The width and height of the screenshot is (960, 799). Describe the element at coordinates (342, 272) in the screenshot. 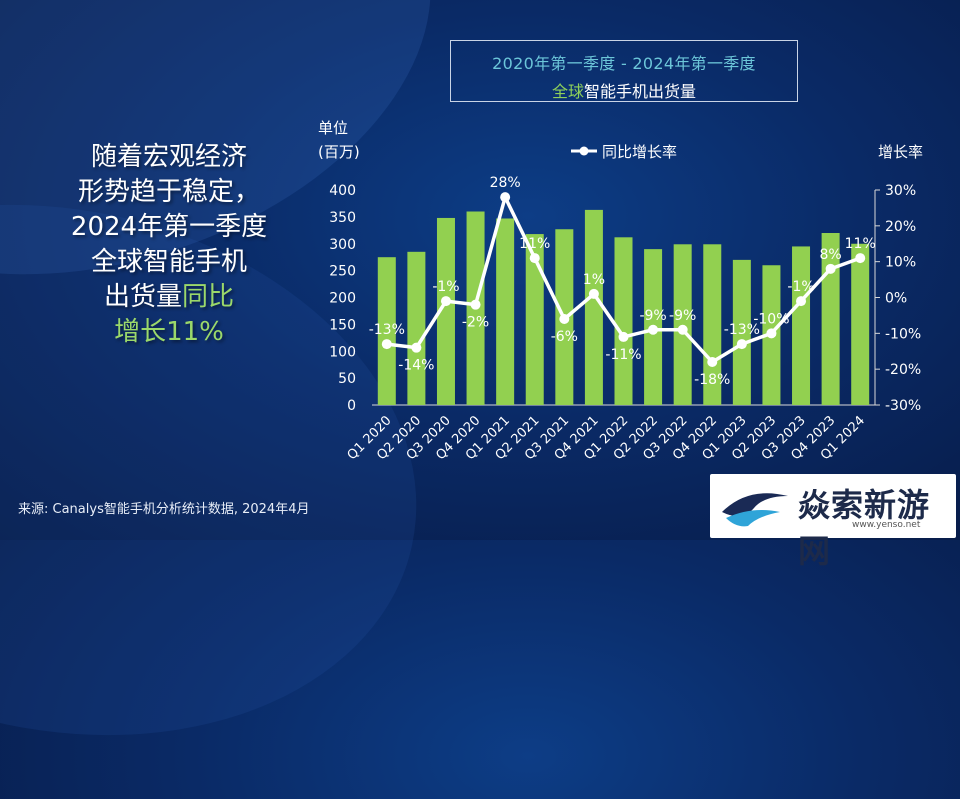

I see `left-tick-label: 250` at that location.